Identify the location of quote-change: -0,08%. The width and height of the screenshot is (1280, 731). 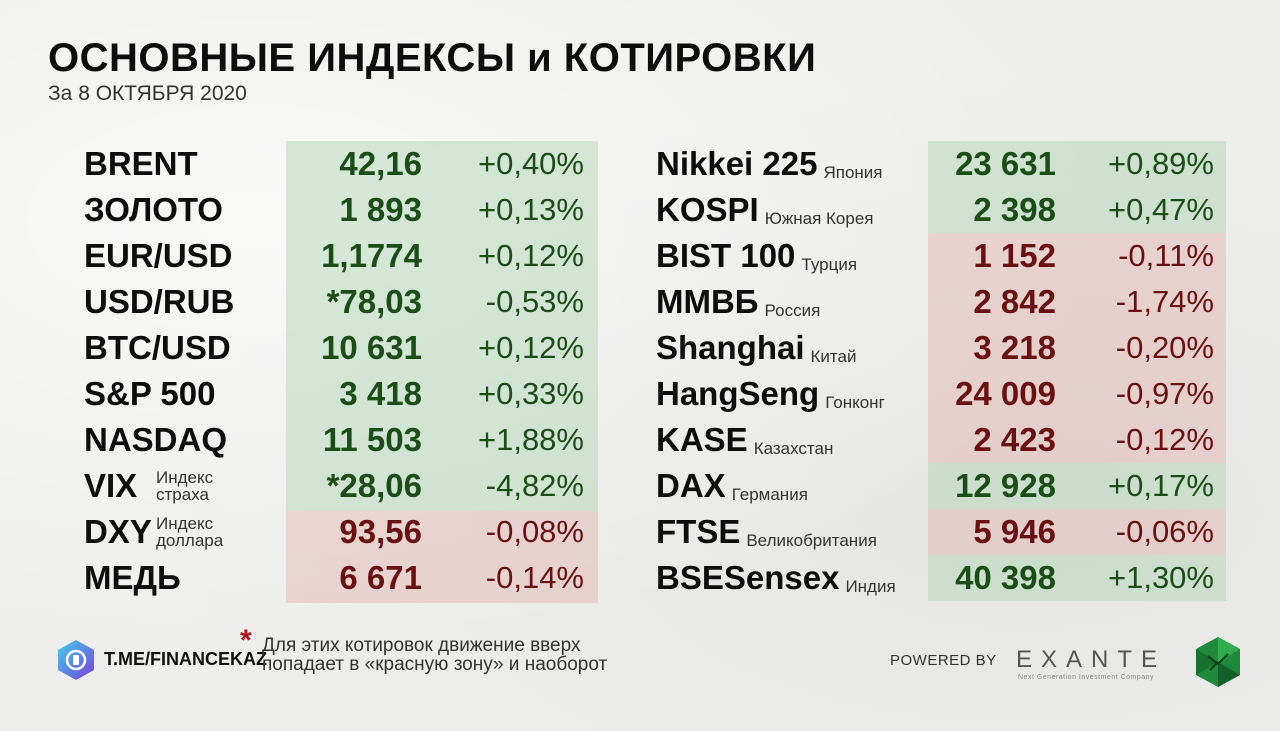
(534, 531).